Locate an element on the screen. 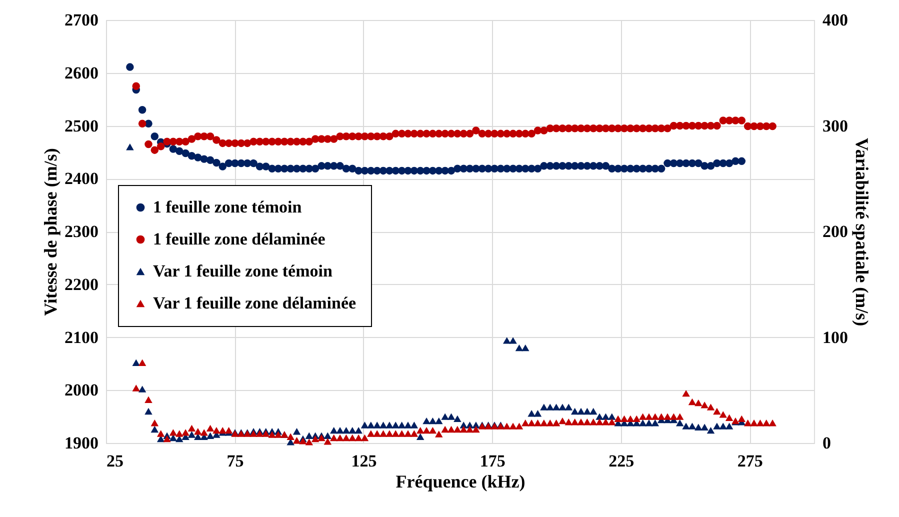 Image resolution: width=899 pixels, height=517 pixels. x-tick-label: 25 is located at coordinates (115, 461).